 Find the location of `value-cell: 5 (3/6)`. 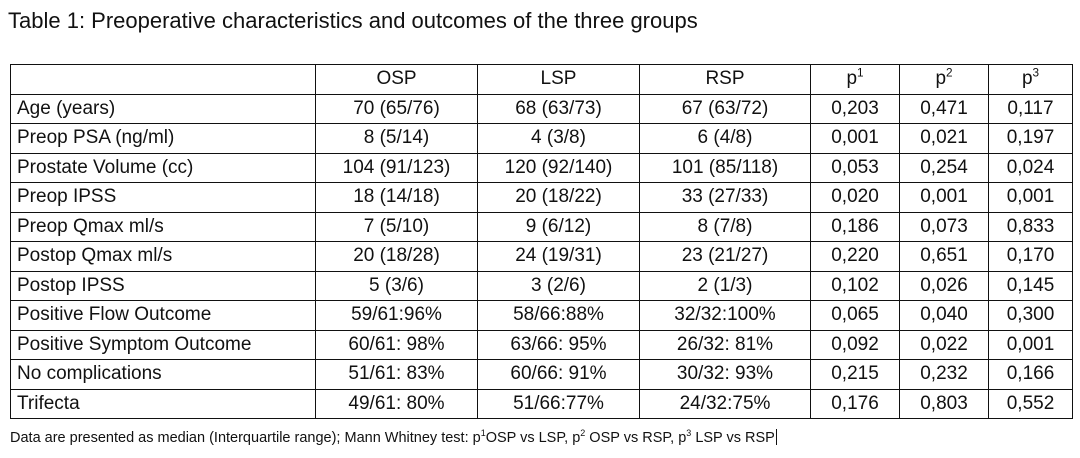

value-cell: 5 (3/6) is located at coordinates (396, 285).